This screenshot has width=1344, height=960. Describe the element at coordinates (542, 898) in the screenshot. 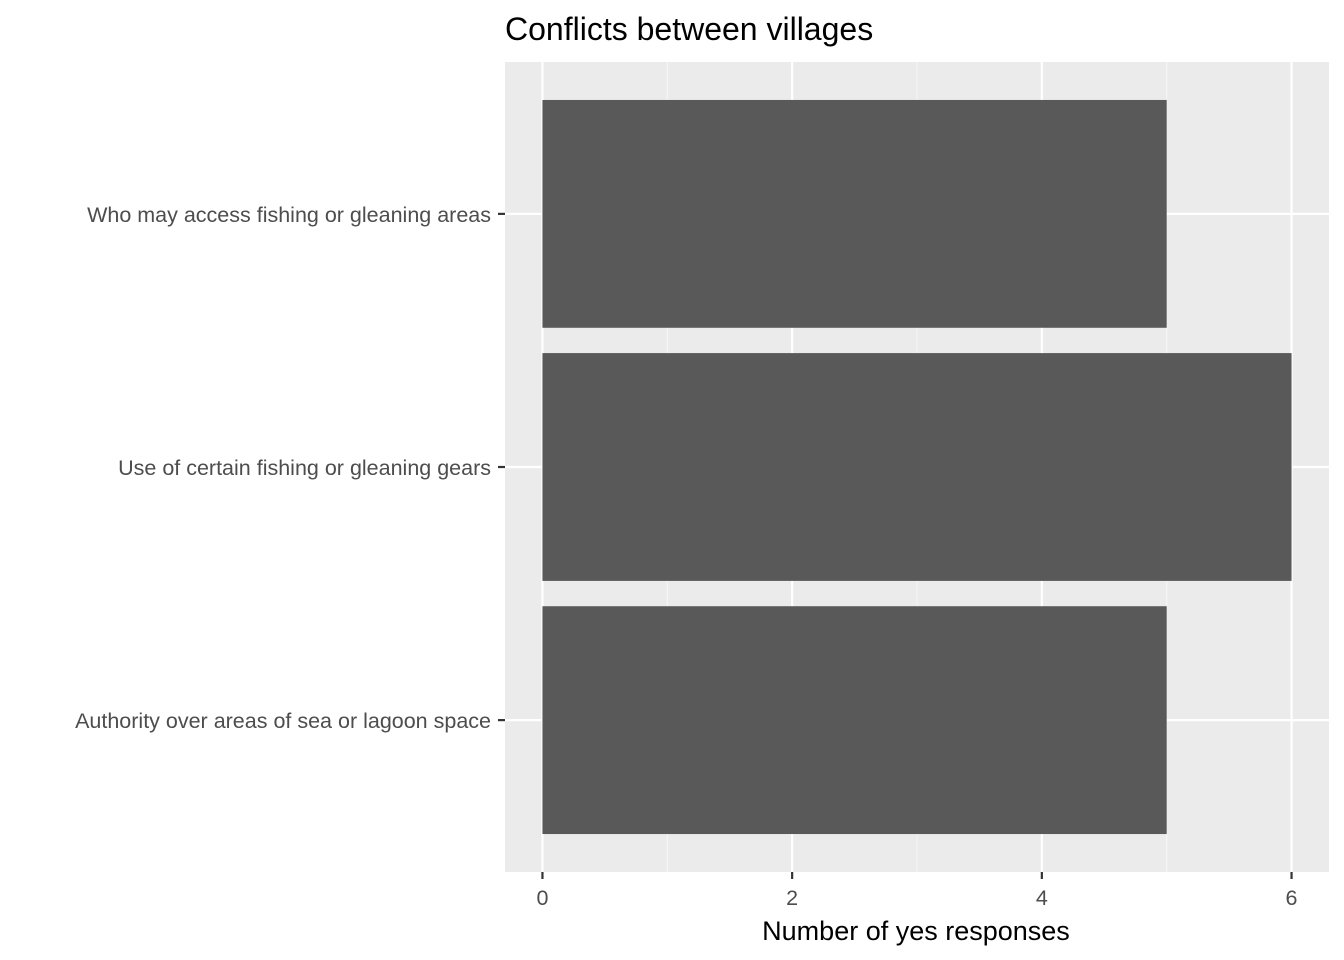

I see `x-tick-label: 0` at that location.